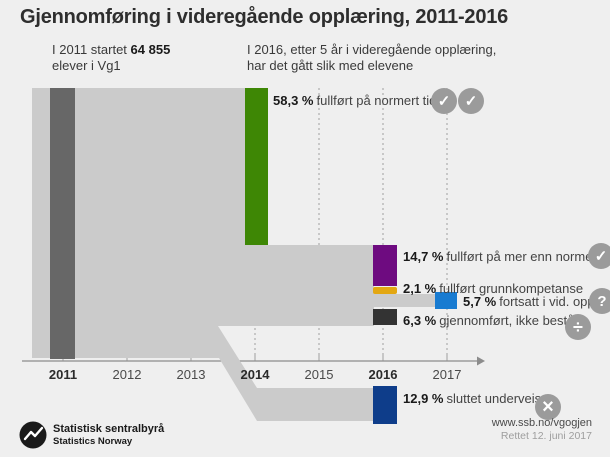  What do you see at coordinates (63, 374) in the screenshot?
I see `year-label-2011: 2011` at bounding box center [63, 374].